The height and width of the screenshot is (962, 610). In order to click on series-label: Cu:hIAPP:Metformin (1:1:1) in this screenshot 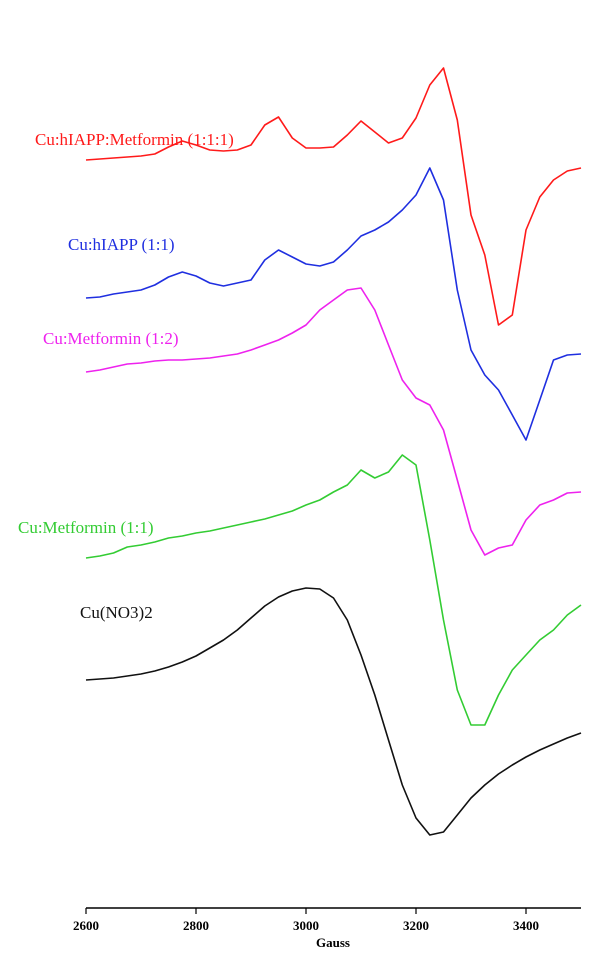, I will do `click(134, 139)`.